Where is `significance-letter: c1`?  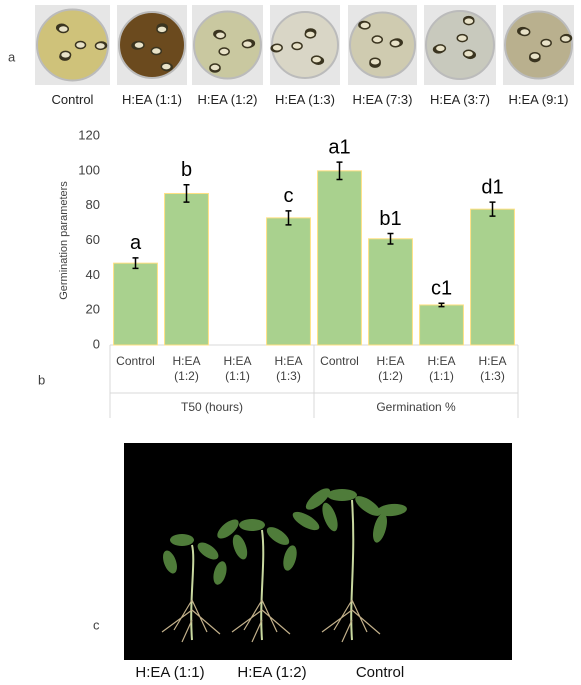 significance-letter: c1 is located at coordinates (441, 288).